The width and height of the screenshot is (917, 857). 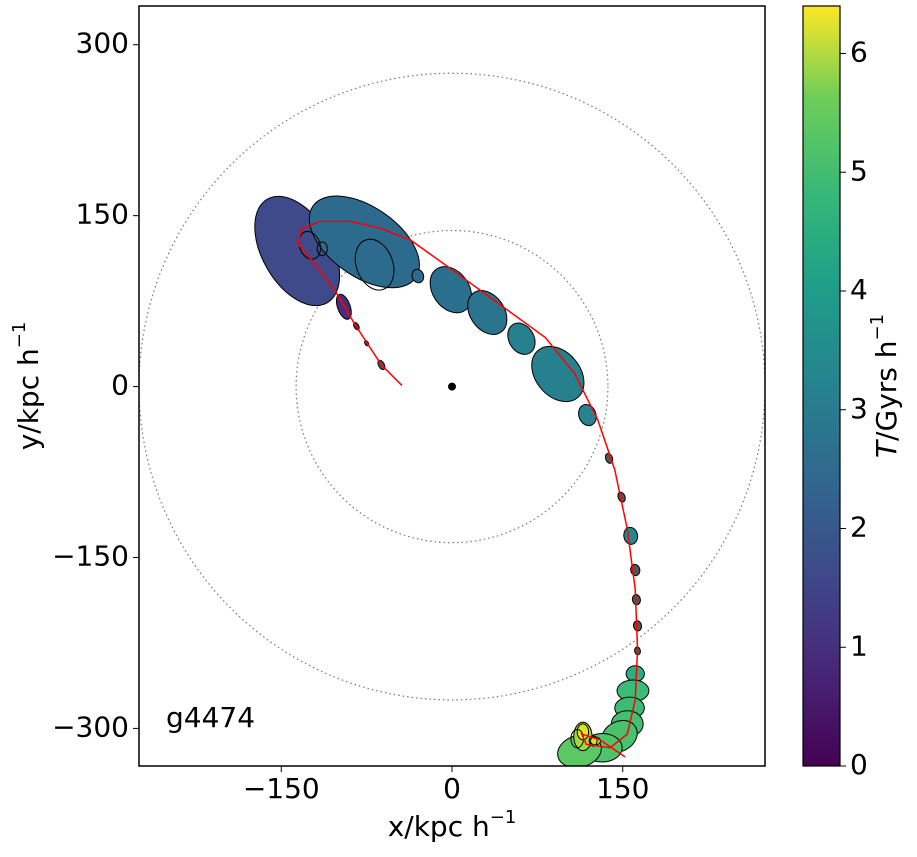 What do you see at coordinates (821, 386) in the screenshot?
I see `colorbar` at bounding box center [821, 386].